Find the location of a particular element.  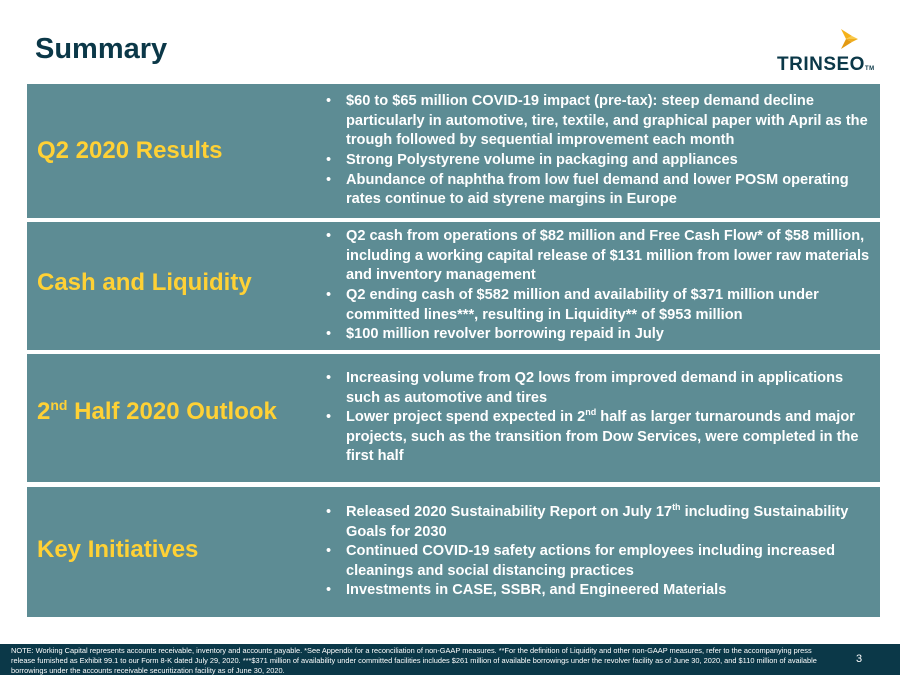

page-title: Summary is located at coordinates (101, 49).